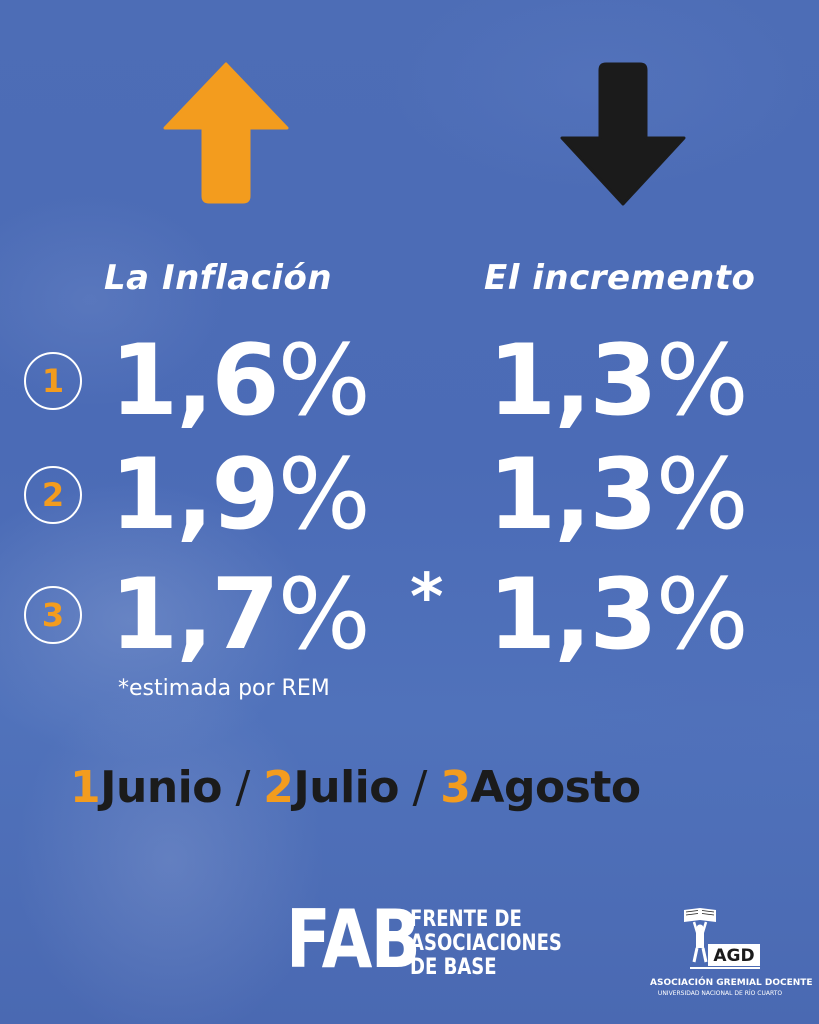  I want to click on agd-university: UNIVERSIDAD NACIONAL DE RÍO CUARTO, so click(720, 993).